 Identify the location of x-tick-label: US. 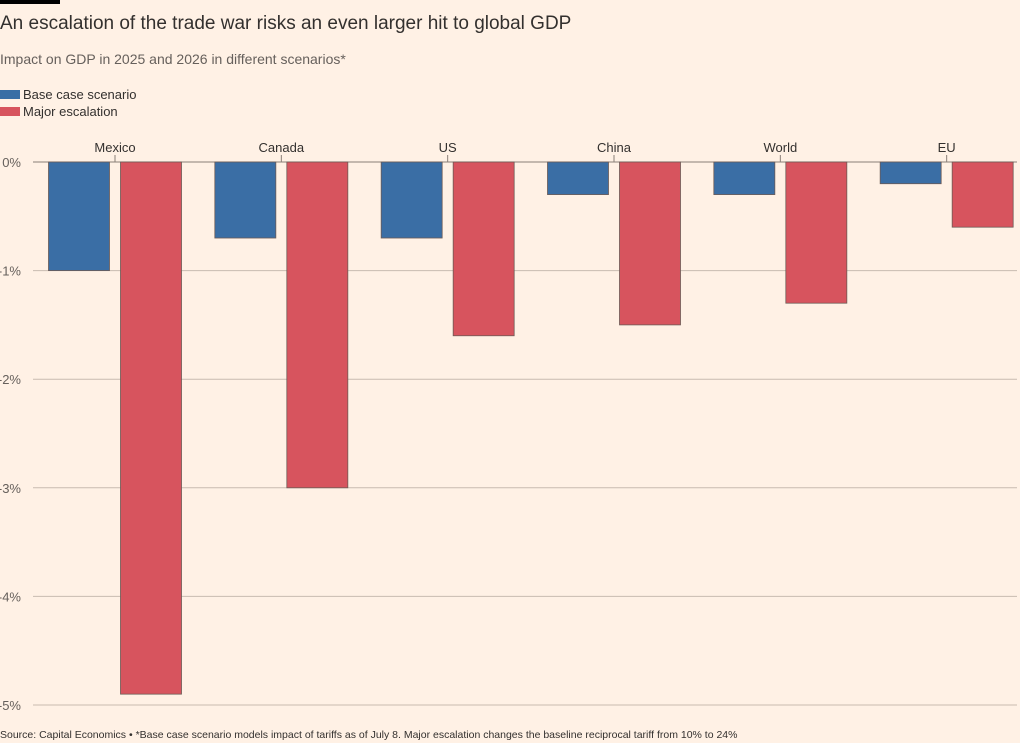
(448, 147).